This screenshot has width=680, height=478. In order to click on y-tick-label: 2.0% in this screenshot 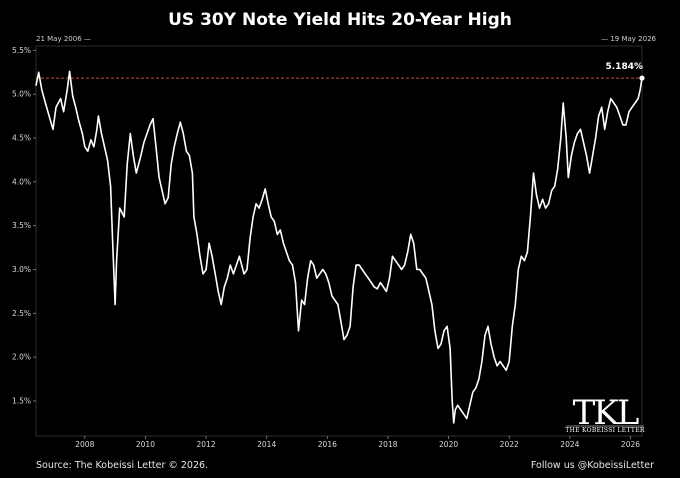, I will do `click(21, 357)`.